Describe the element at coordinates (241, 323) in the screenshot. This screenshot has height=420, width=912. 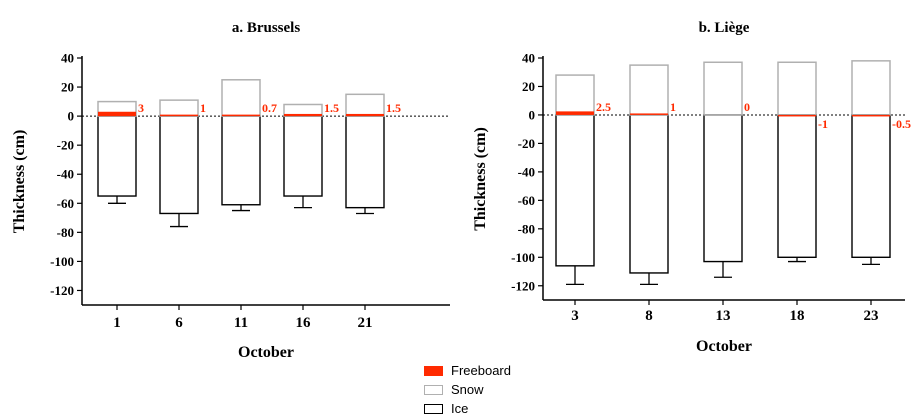
I see `chart-a-x-tick-label: 11` at that location.